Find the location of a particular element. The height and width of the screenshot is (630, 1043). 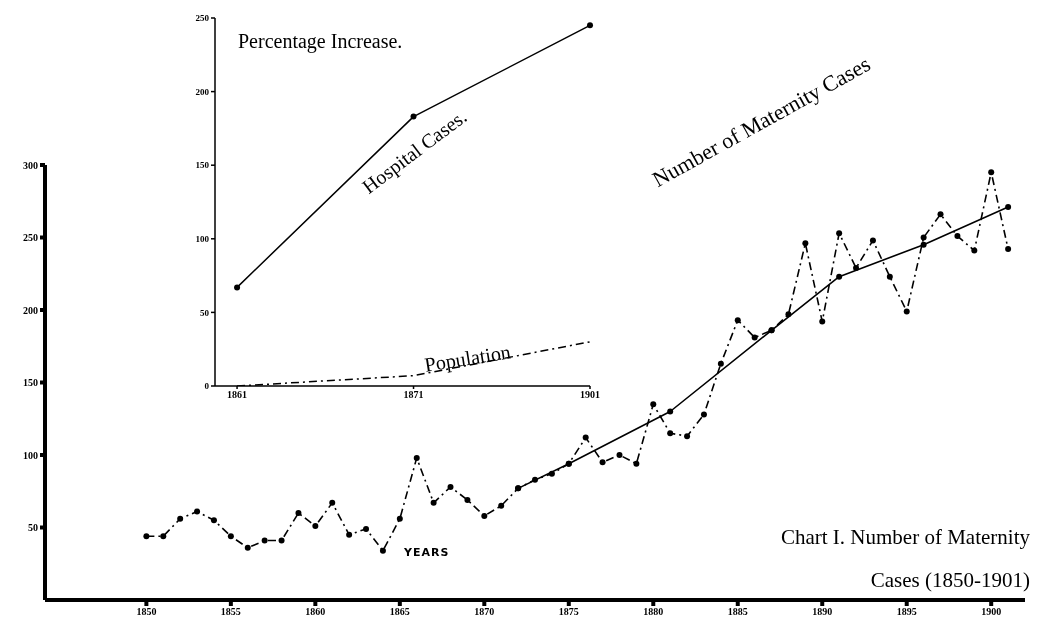

x-tick-label: 1900 is located at coordinates (991, 612).